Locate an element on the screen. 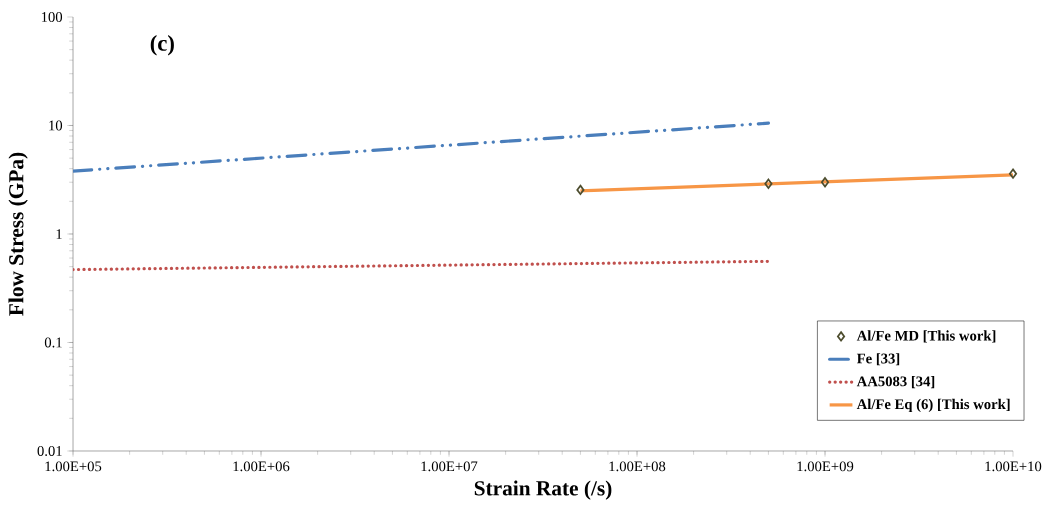  y-tick-label: 10 is located at coordinates (56, 125).